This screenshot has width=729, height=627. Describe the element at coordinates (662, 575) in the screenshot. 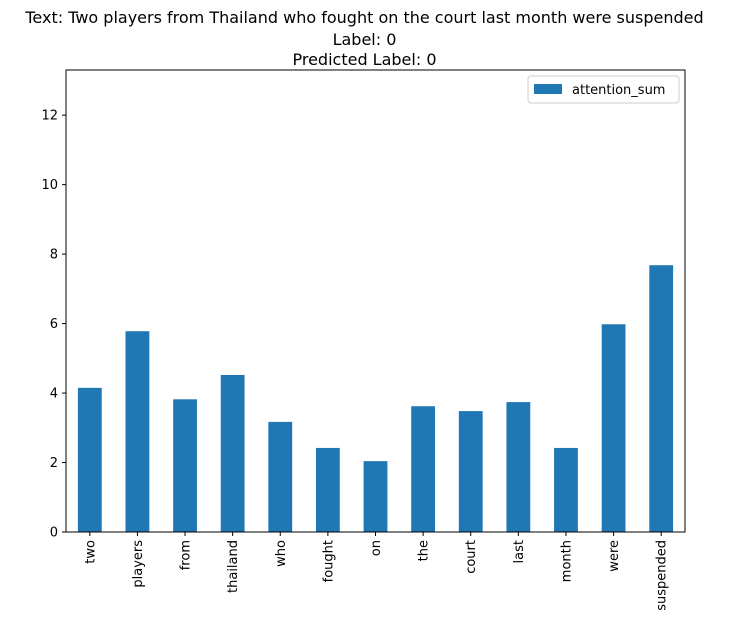

I see `x-tick-label: suspended` at that location.